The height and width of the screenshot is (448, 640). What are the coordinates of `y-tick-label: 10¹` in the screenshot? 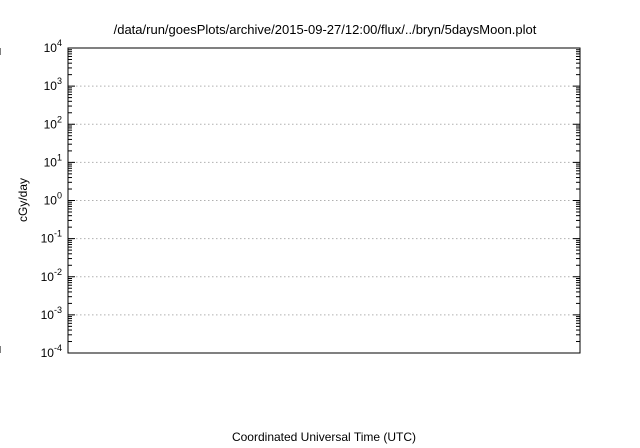 It's located at (53, 160).